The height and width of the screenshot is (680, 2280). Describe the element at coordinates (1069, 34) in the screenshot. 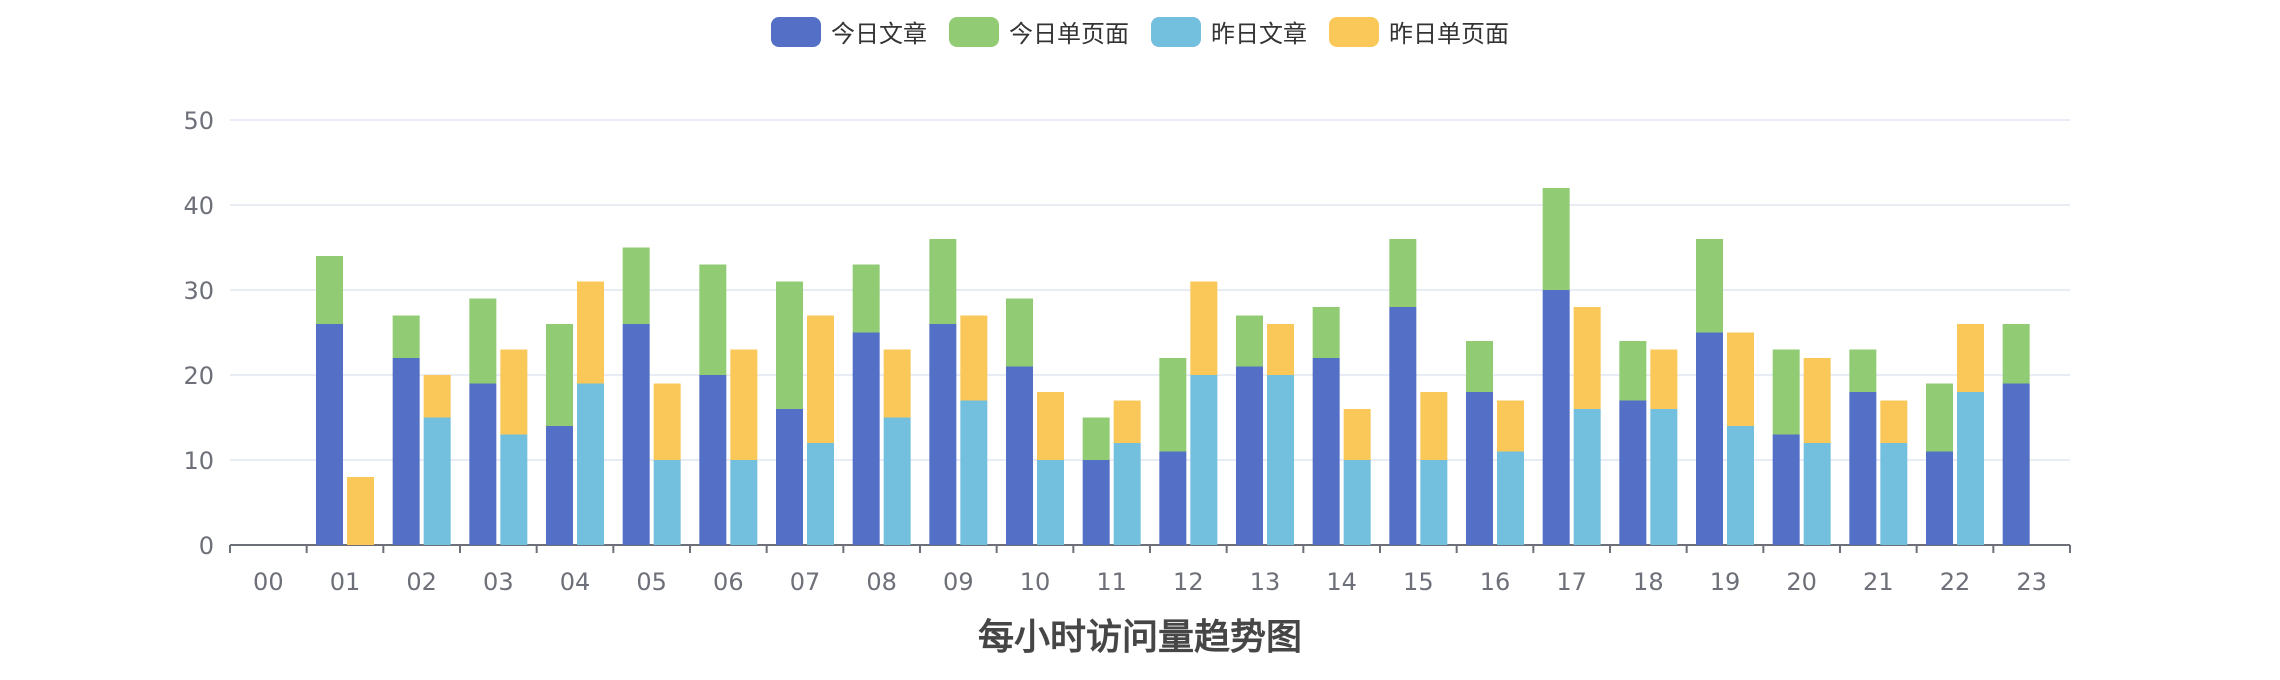

I see `legend-label: 今日单页面` at that location.